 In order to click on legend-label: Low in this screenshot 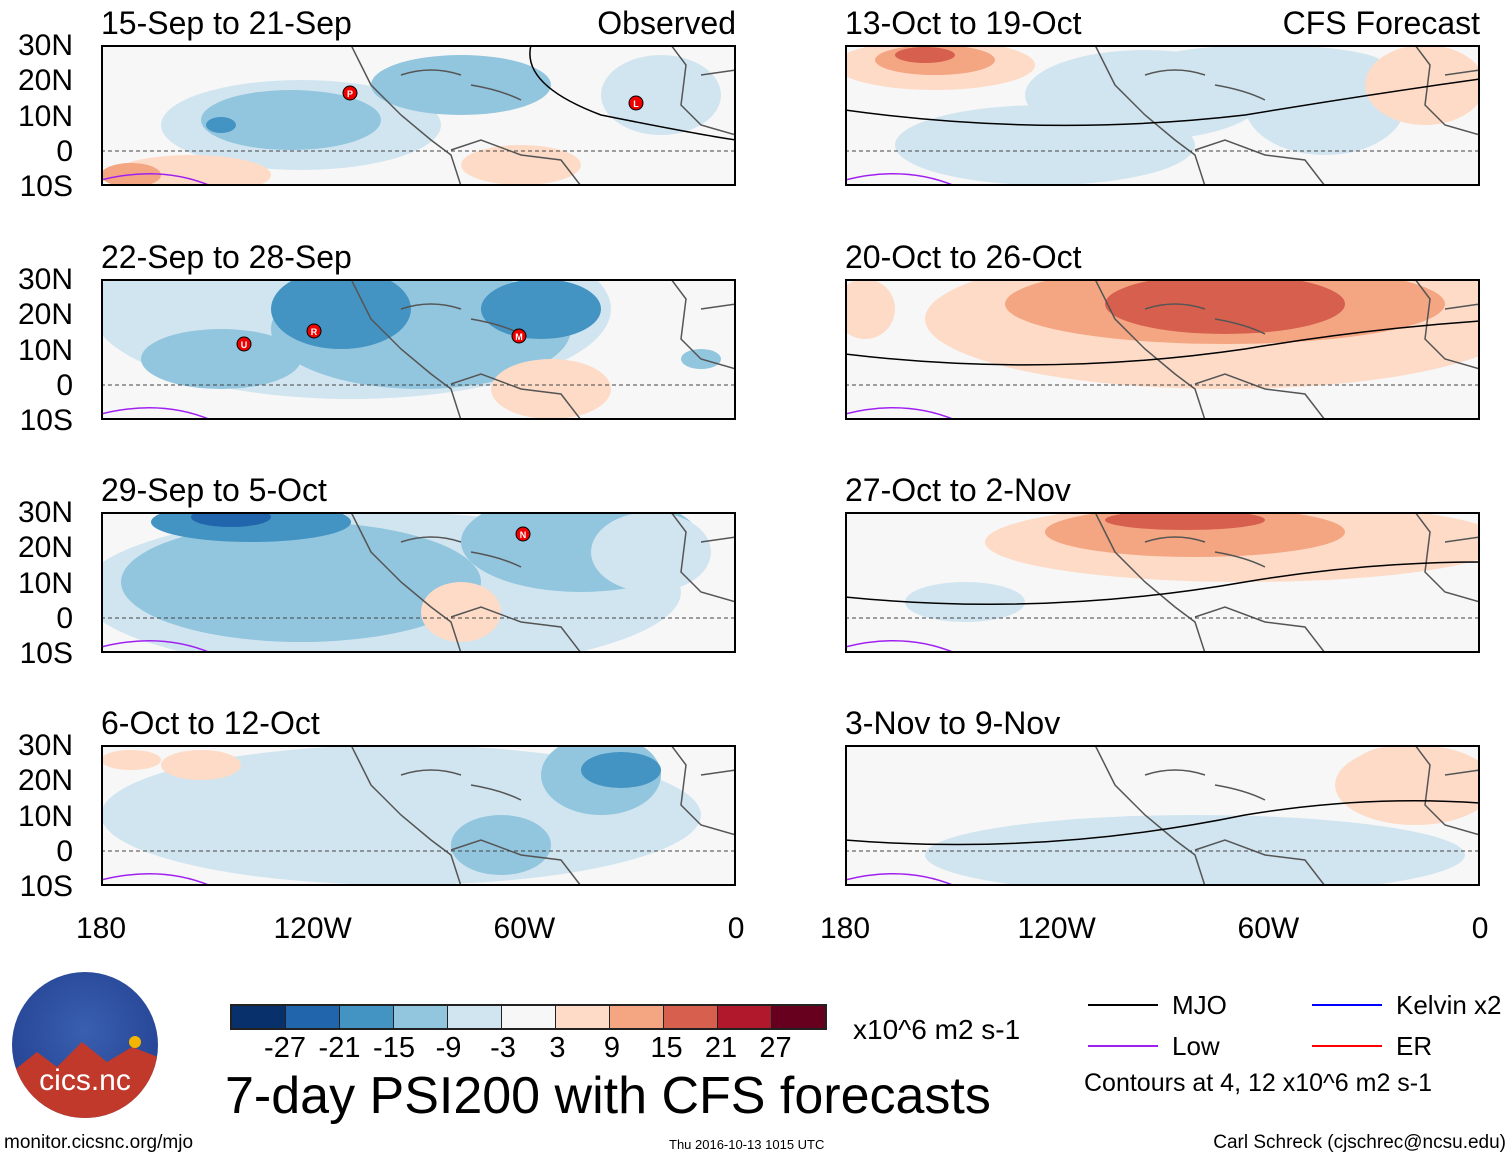, I will do `click(1196, 1046)`.